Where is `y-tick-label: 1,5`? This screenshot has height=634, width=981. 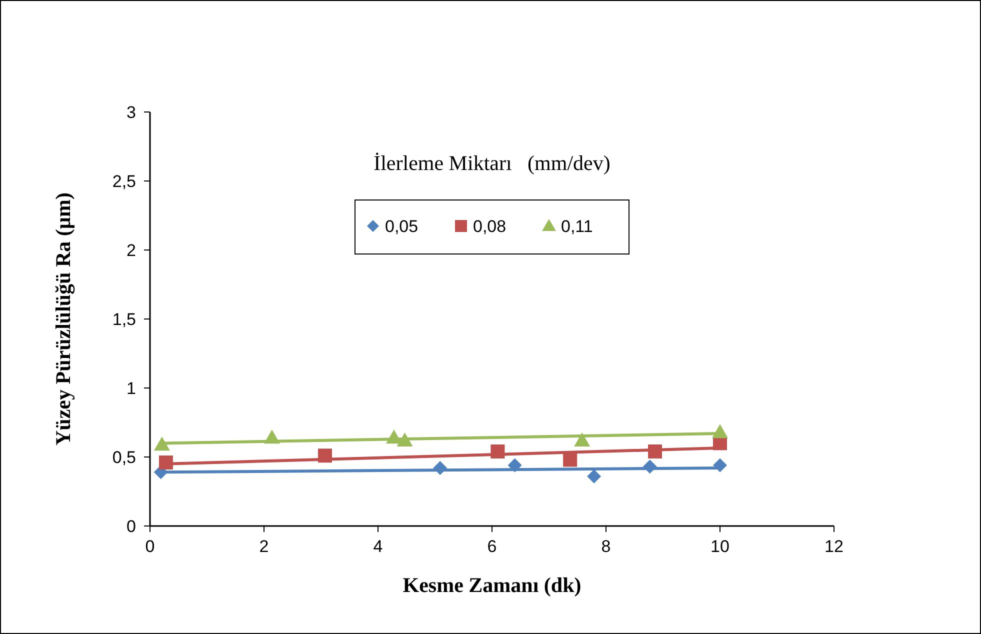 y-tick-label: 1,5 is located at coordinates (124, 319).